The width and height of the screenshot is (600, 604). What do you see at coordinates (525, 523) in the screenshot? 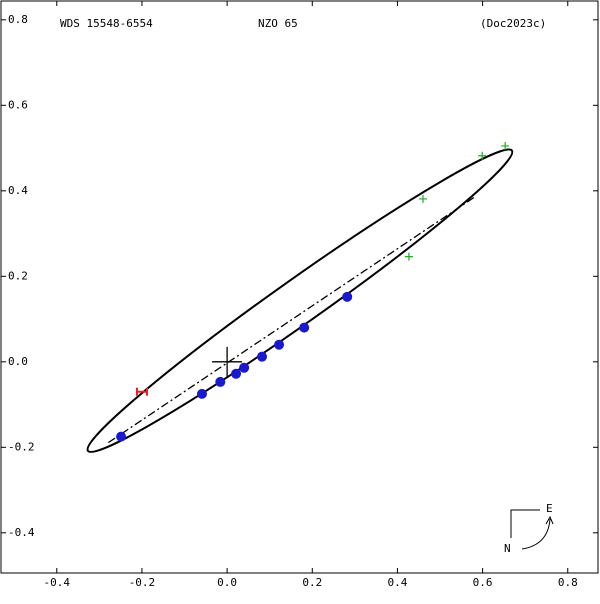
I see `compass-axes` at bounding box center [525, 523].